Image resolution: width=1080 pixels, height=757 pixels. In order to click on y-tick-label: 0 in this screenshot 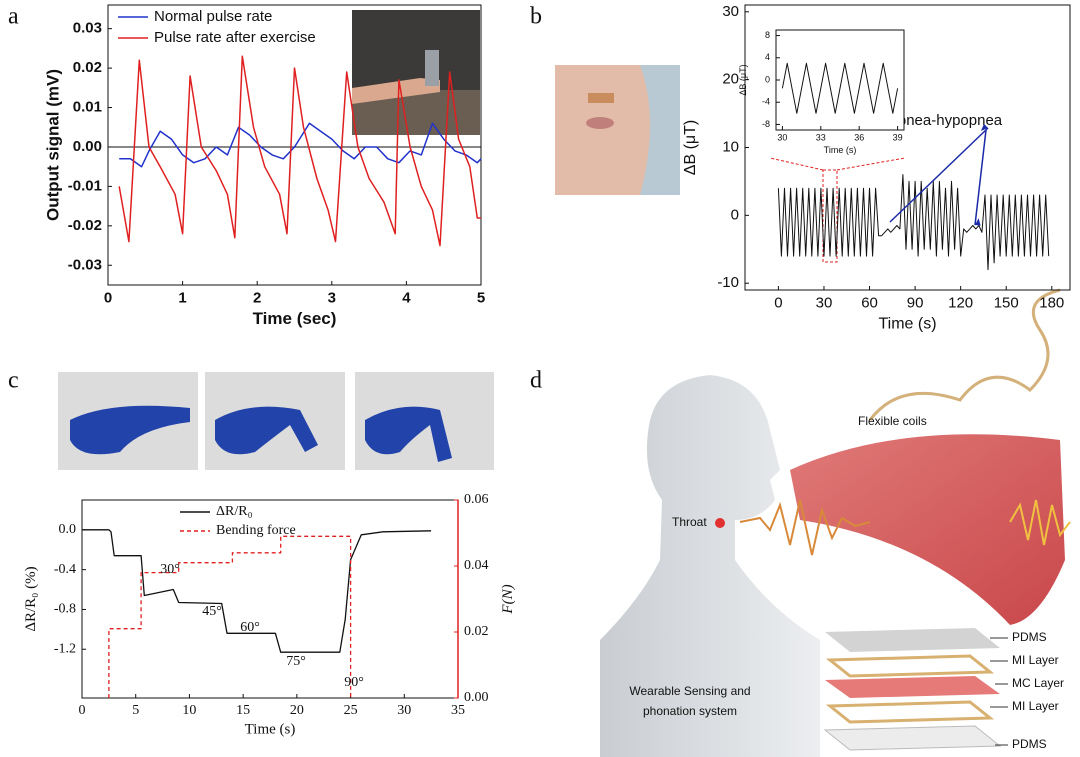, I will do `click(735, 214)`.